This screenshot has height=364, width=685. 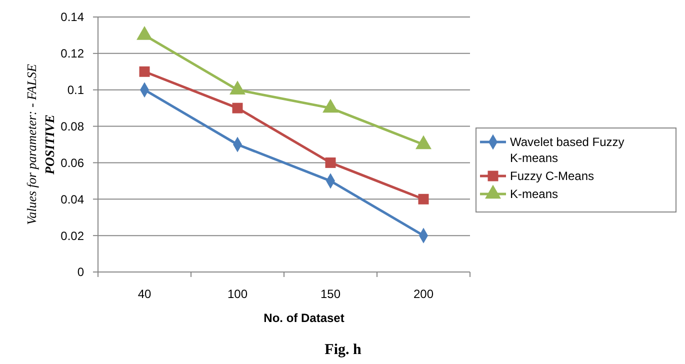 I want to click on x-tick-label: 200, so click(x=423, y=294).